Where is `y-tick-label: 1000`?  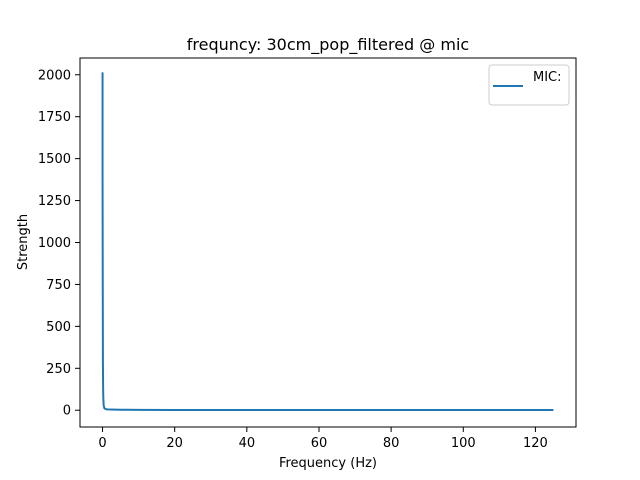
y-tick-label: 1000 is located at coordinates (54, 243).